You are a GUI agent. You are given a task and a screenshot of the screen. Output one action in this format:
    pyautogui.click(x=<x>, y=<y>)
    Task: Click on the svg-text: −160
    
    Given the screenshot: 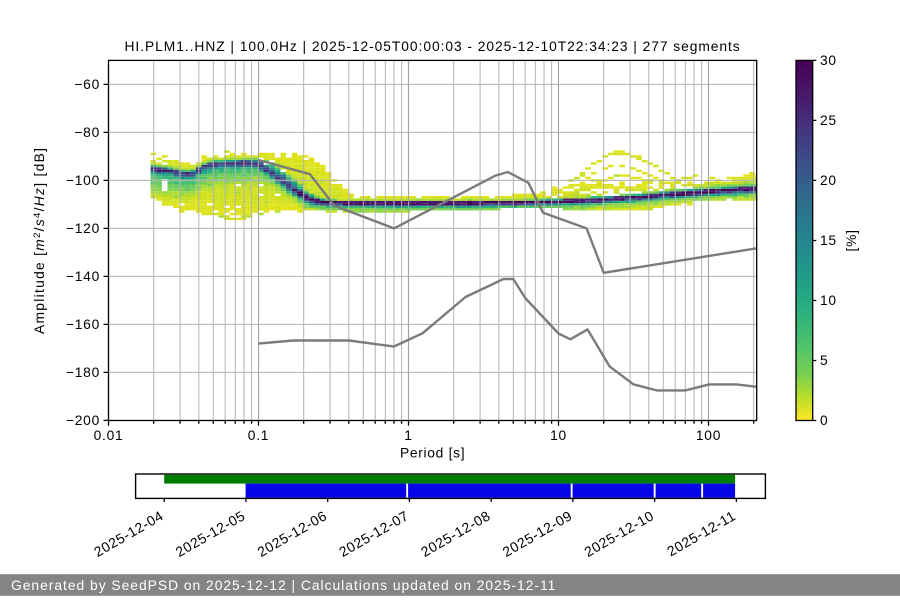 What is the action you would take?
    pyautogui.click(x=83, y=324)
    